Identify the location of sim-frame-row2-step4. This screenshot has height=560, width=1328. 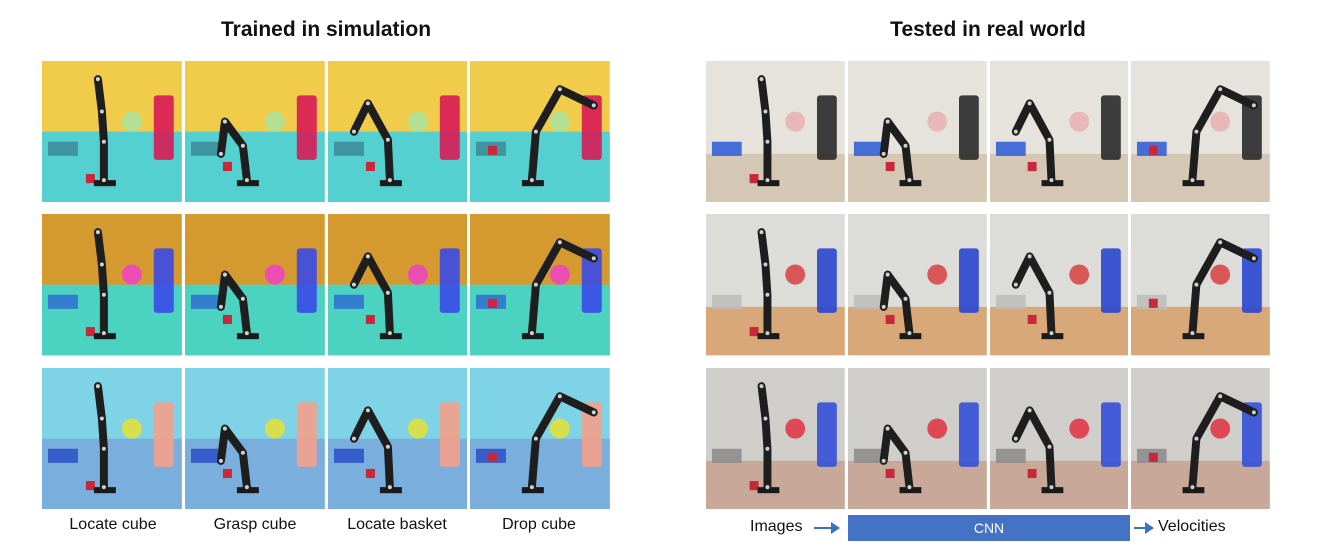
(540, 285).